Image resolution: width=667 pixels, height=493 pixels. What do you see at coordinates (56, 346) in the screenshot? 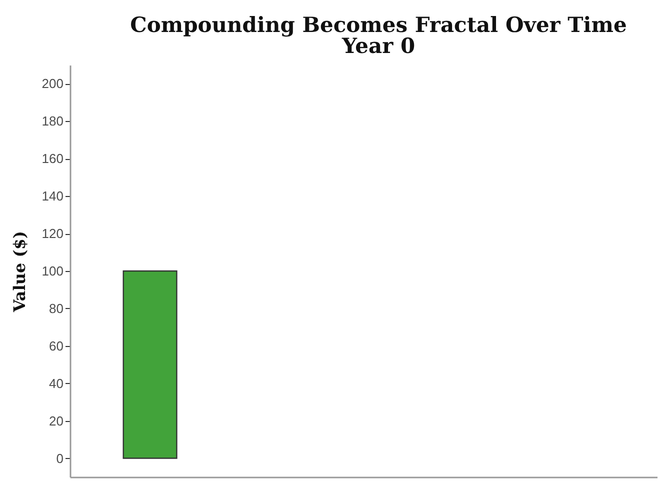
I see `y-tick-label: 60` at bounding box center [56, 346].